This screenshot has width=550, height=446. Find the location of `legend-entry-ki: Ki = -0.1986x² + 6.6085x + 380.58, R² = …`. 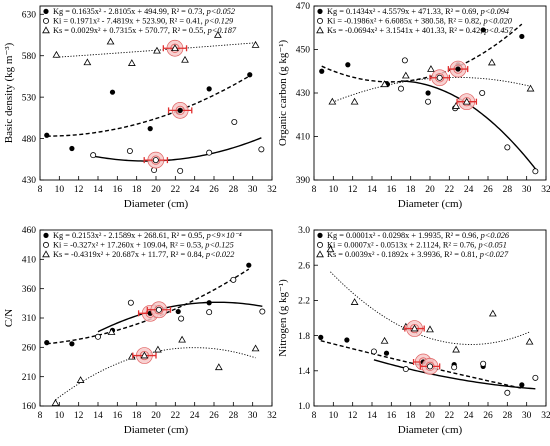

legend-entry-ki: Ki = -0.1986x² + 6.6085x + 380.58, R² = … is located at coordinates (420, 21).